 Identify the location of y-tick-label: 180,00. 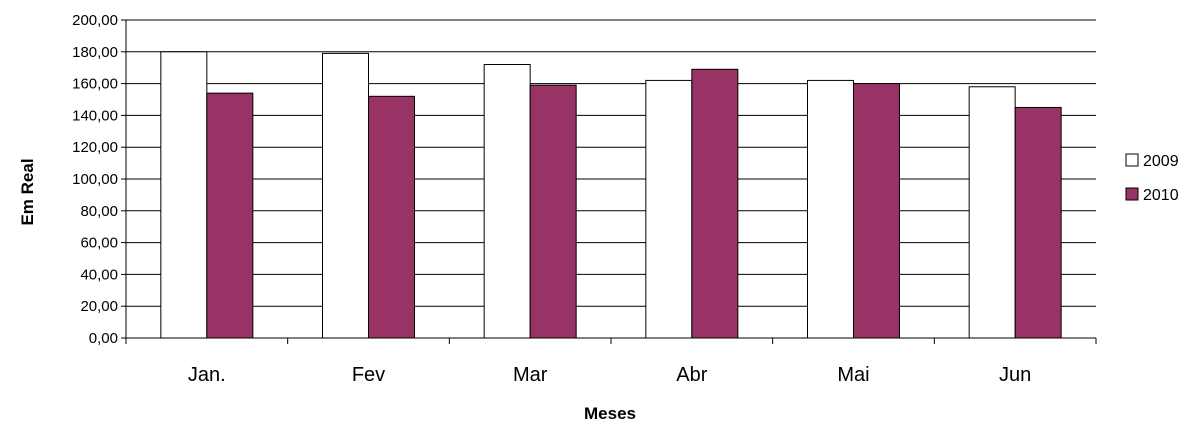
(95, 52).